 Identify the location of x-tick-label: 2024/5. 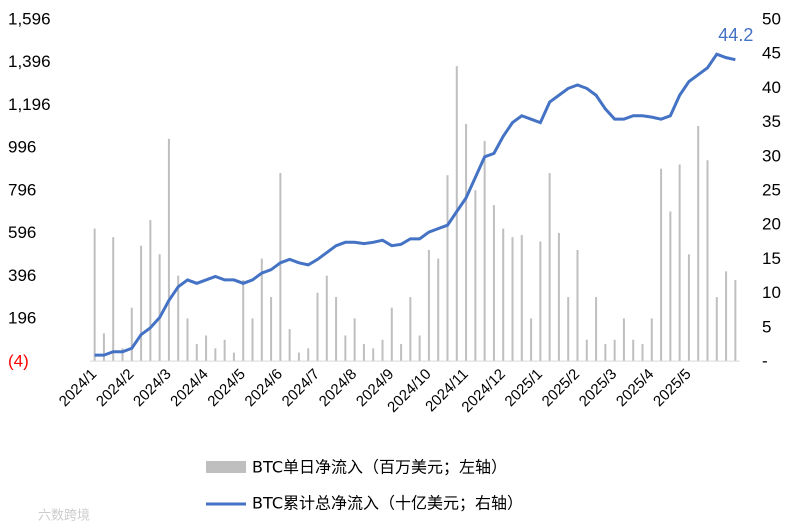
(226, 388).